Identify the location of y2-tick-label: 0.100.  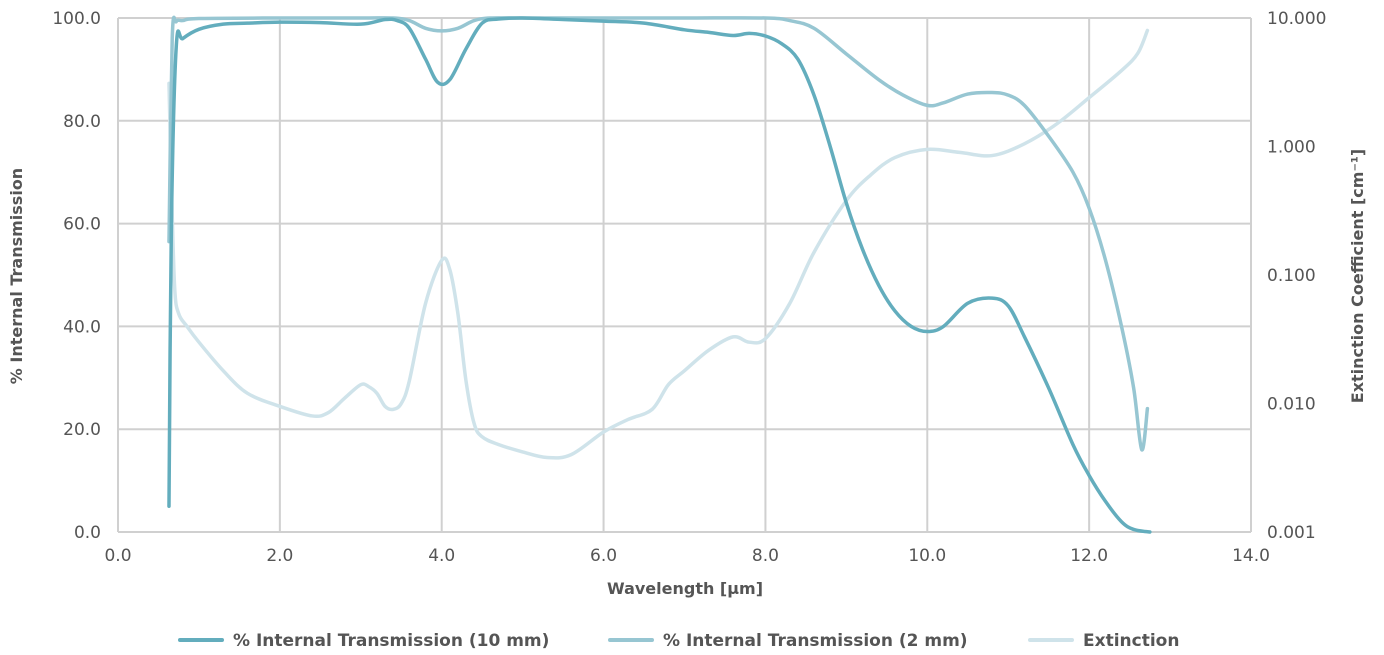
(1291, 276).